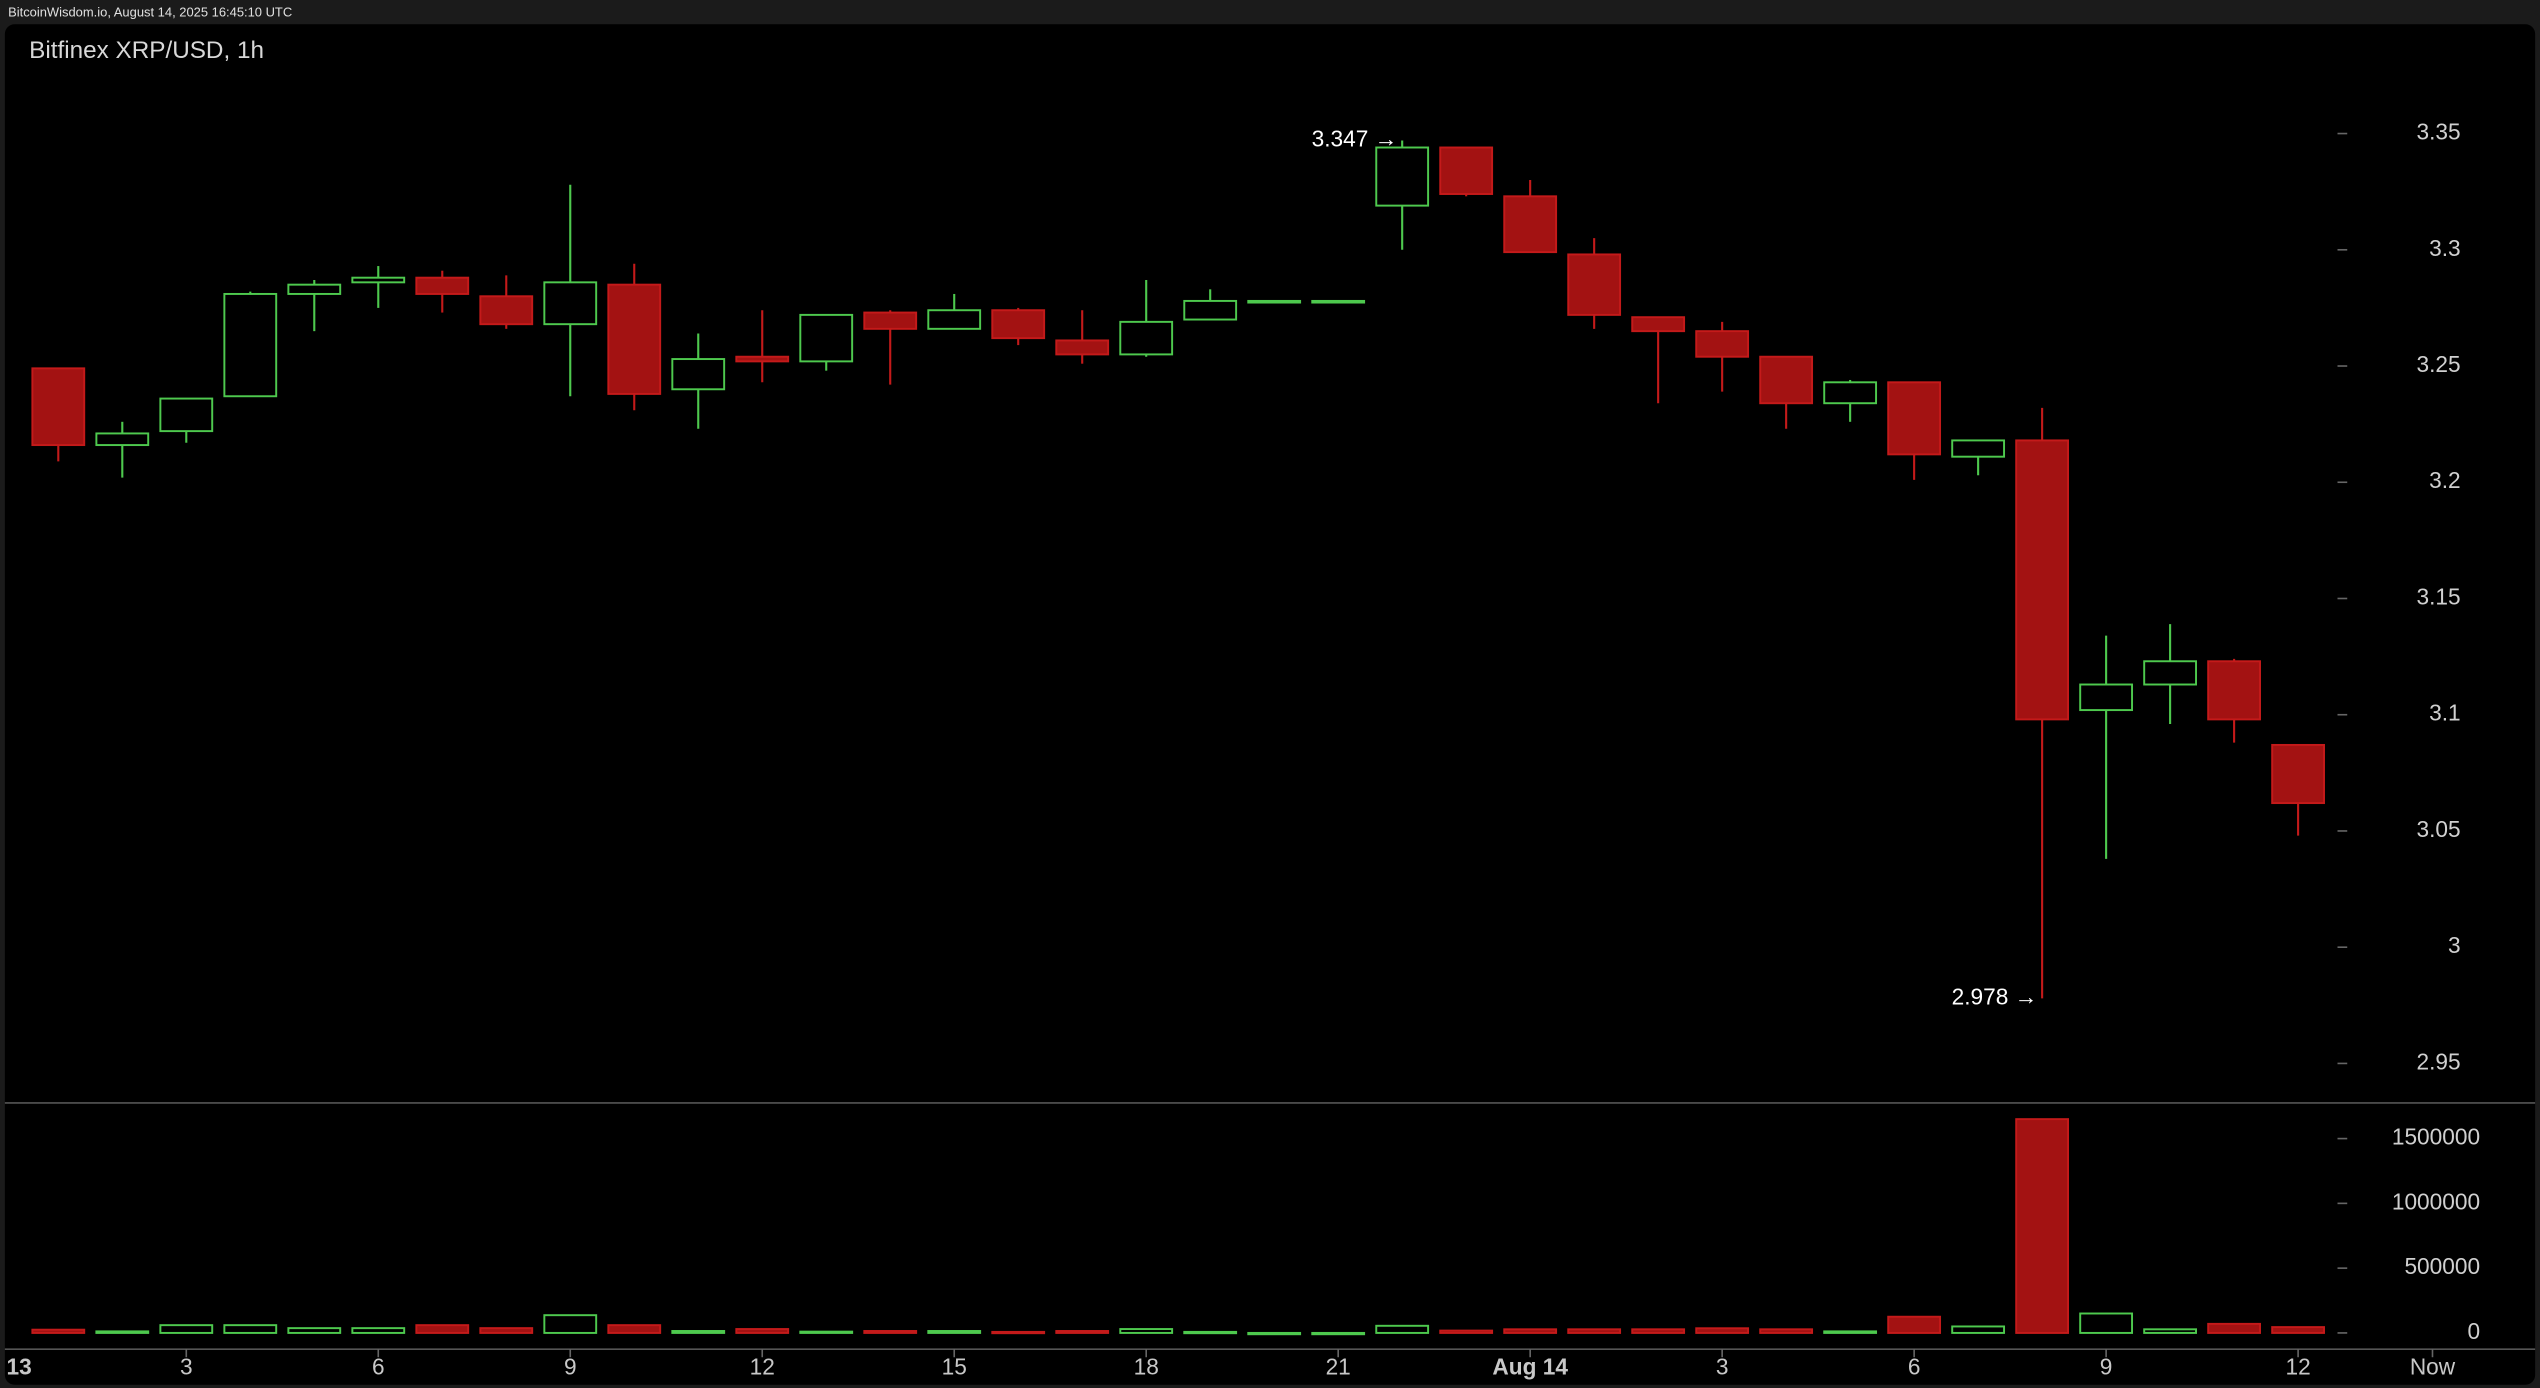 This screenshot has height=1388, width=2540. What do you see at coordinates (2439, 829) in the screenshot?
I see `y-tick-label: 3.05` at bounding box center [2439, 829].